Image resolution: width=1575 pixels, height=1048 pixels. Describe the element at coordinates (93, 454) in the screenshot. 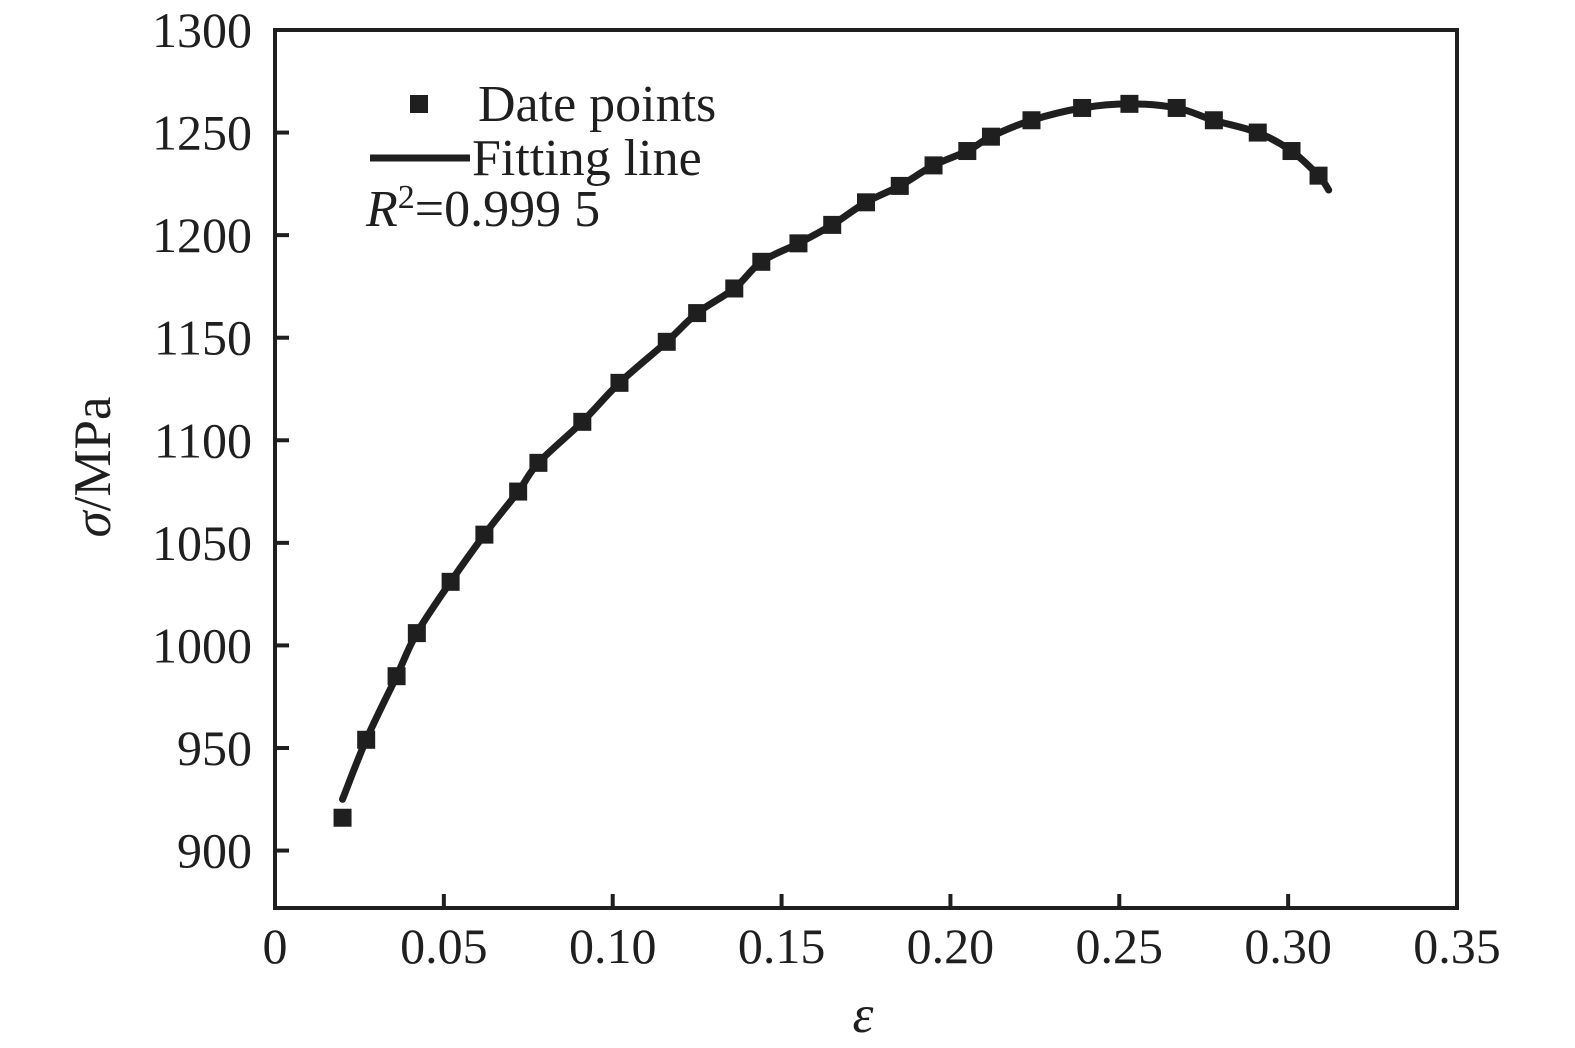

I see `y-axis-unit: /MPa` at that location.